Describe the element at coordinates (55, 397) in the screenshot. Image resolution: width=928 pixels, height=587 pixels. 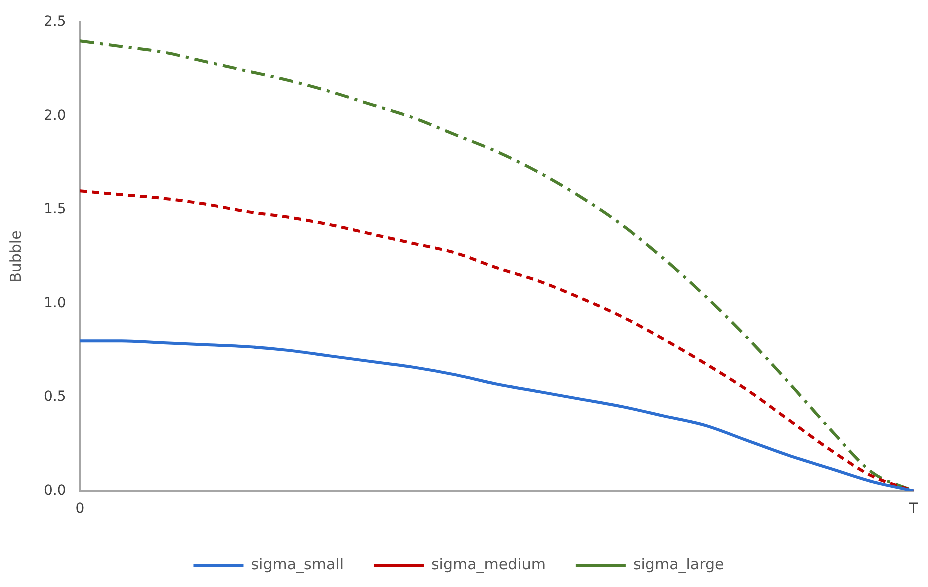
I see `y-tick-label: 0.5` at that location.